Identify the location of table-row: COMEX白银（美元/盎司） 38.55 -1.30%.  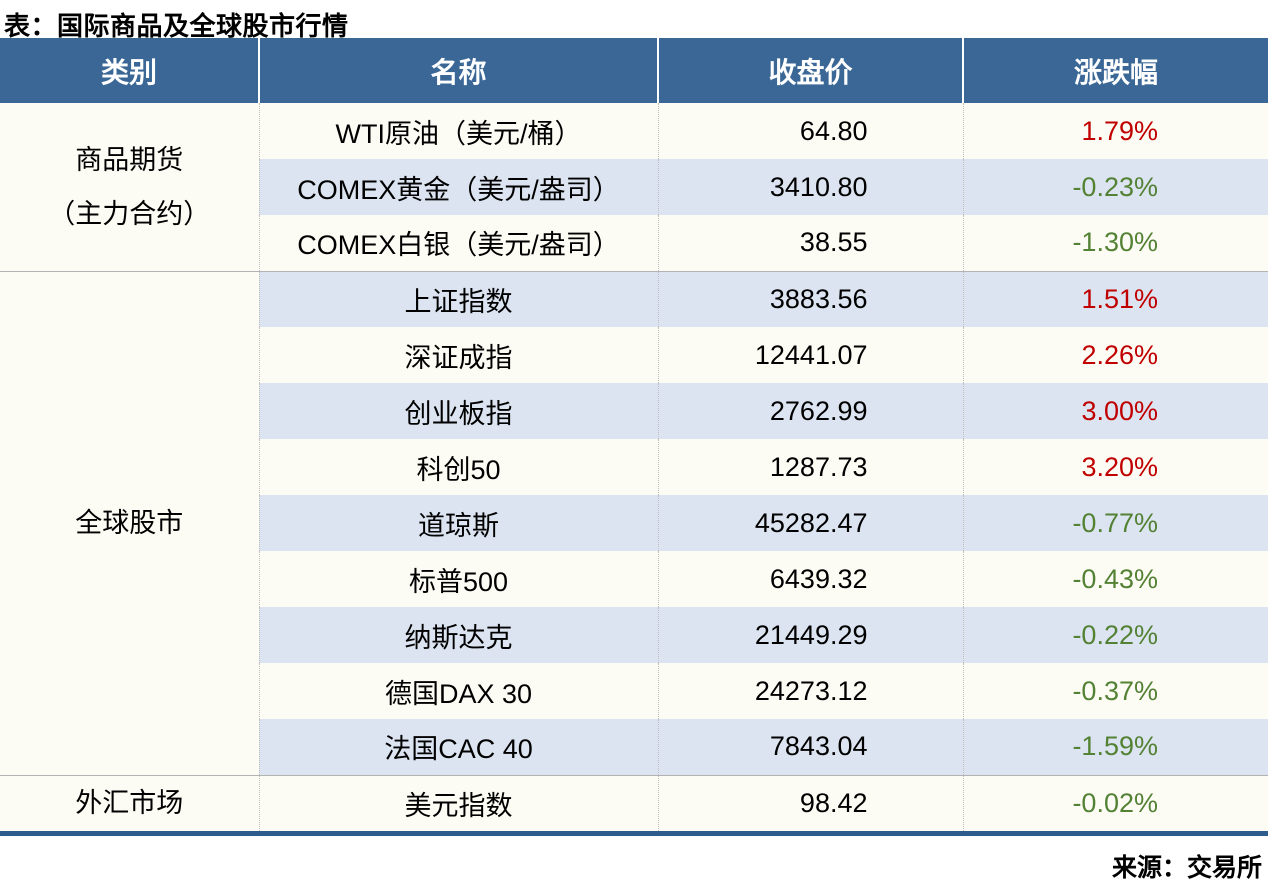
(634, 243).